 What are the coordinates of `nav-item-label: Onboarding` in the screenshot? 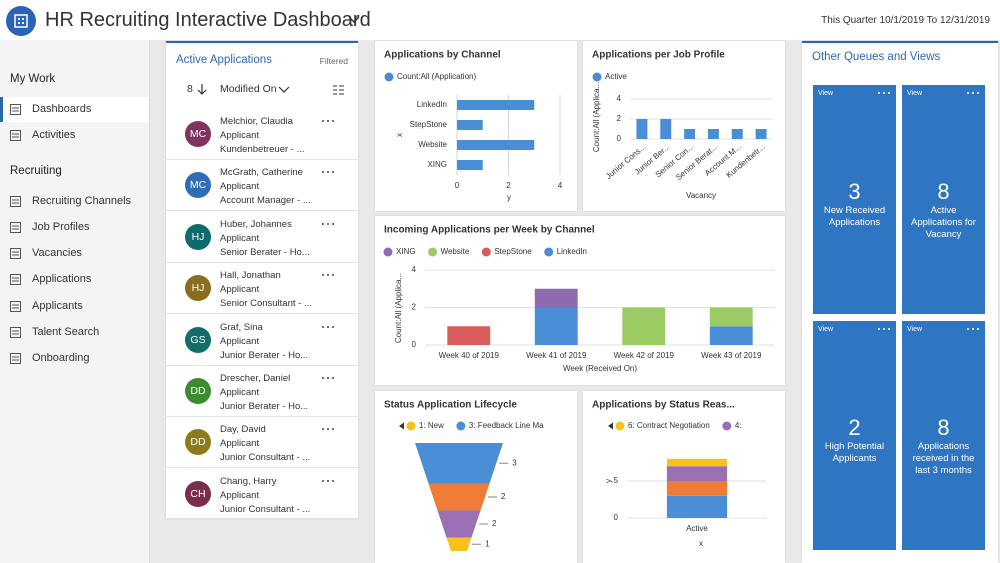 It's located at (61, 358).